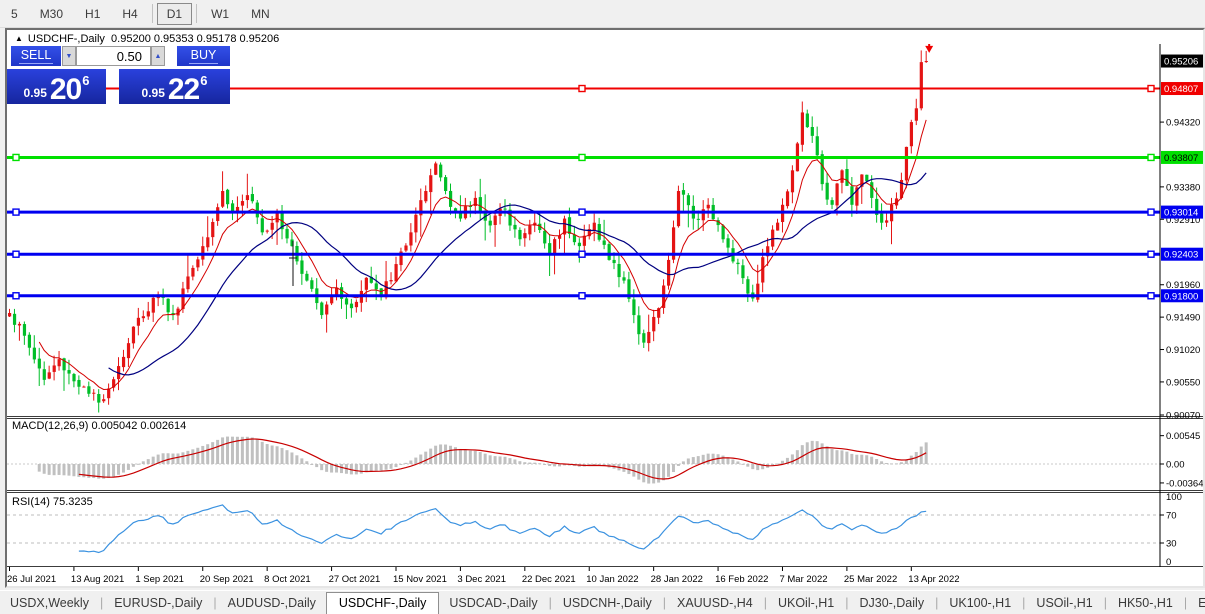  I want to click on buy-button: BUY, so click(203, 56).